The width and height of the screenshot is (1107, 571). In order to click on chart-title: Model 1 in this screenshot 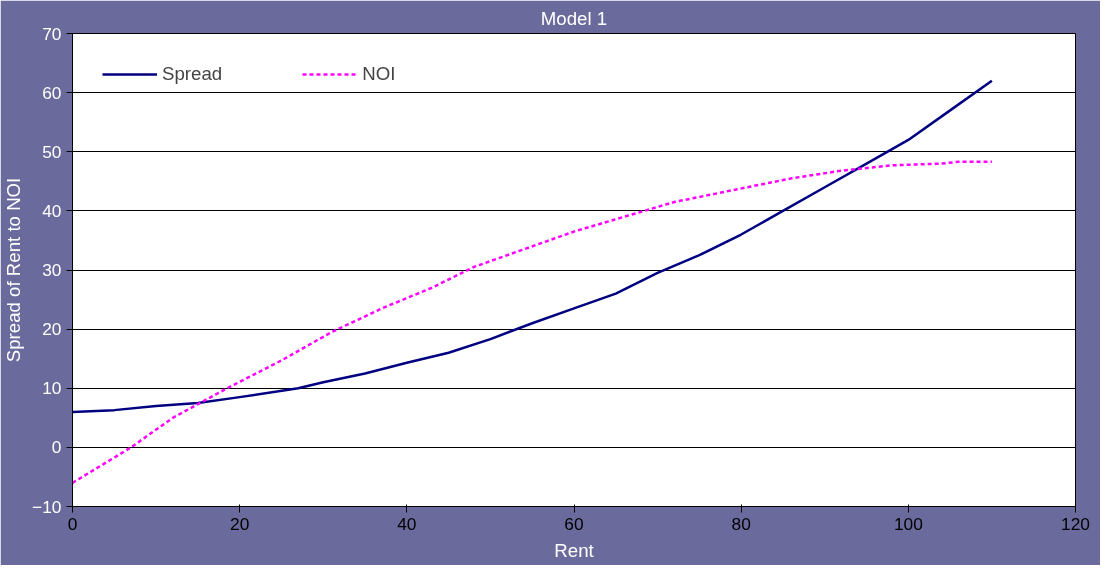, I will do `click(574, 18)`.